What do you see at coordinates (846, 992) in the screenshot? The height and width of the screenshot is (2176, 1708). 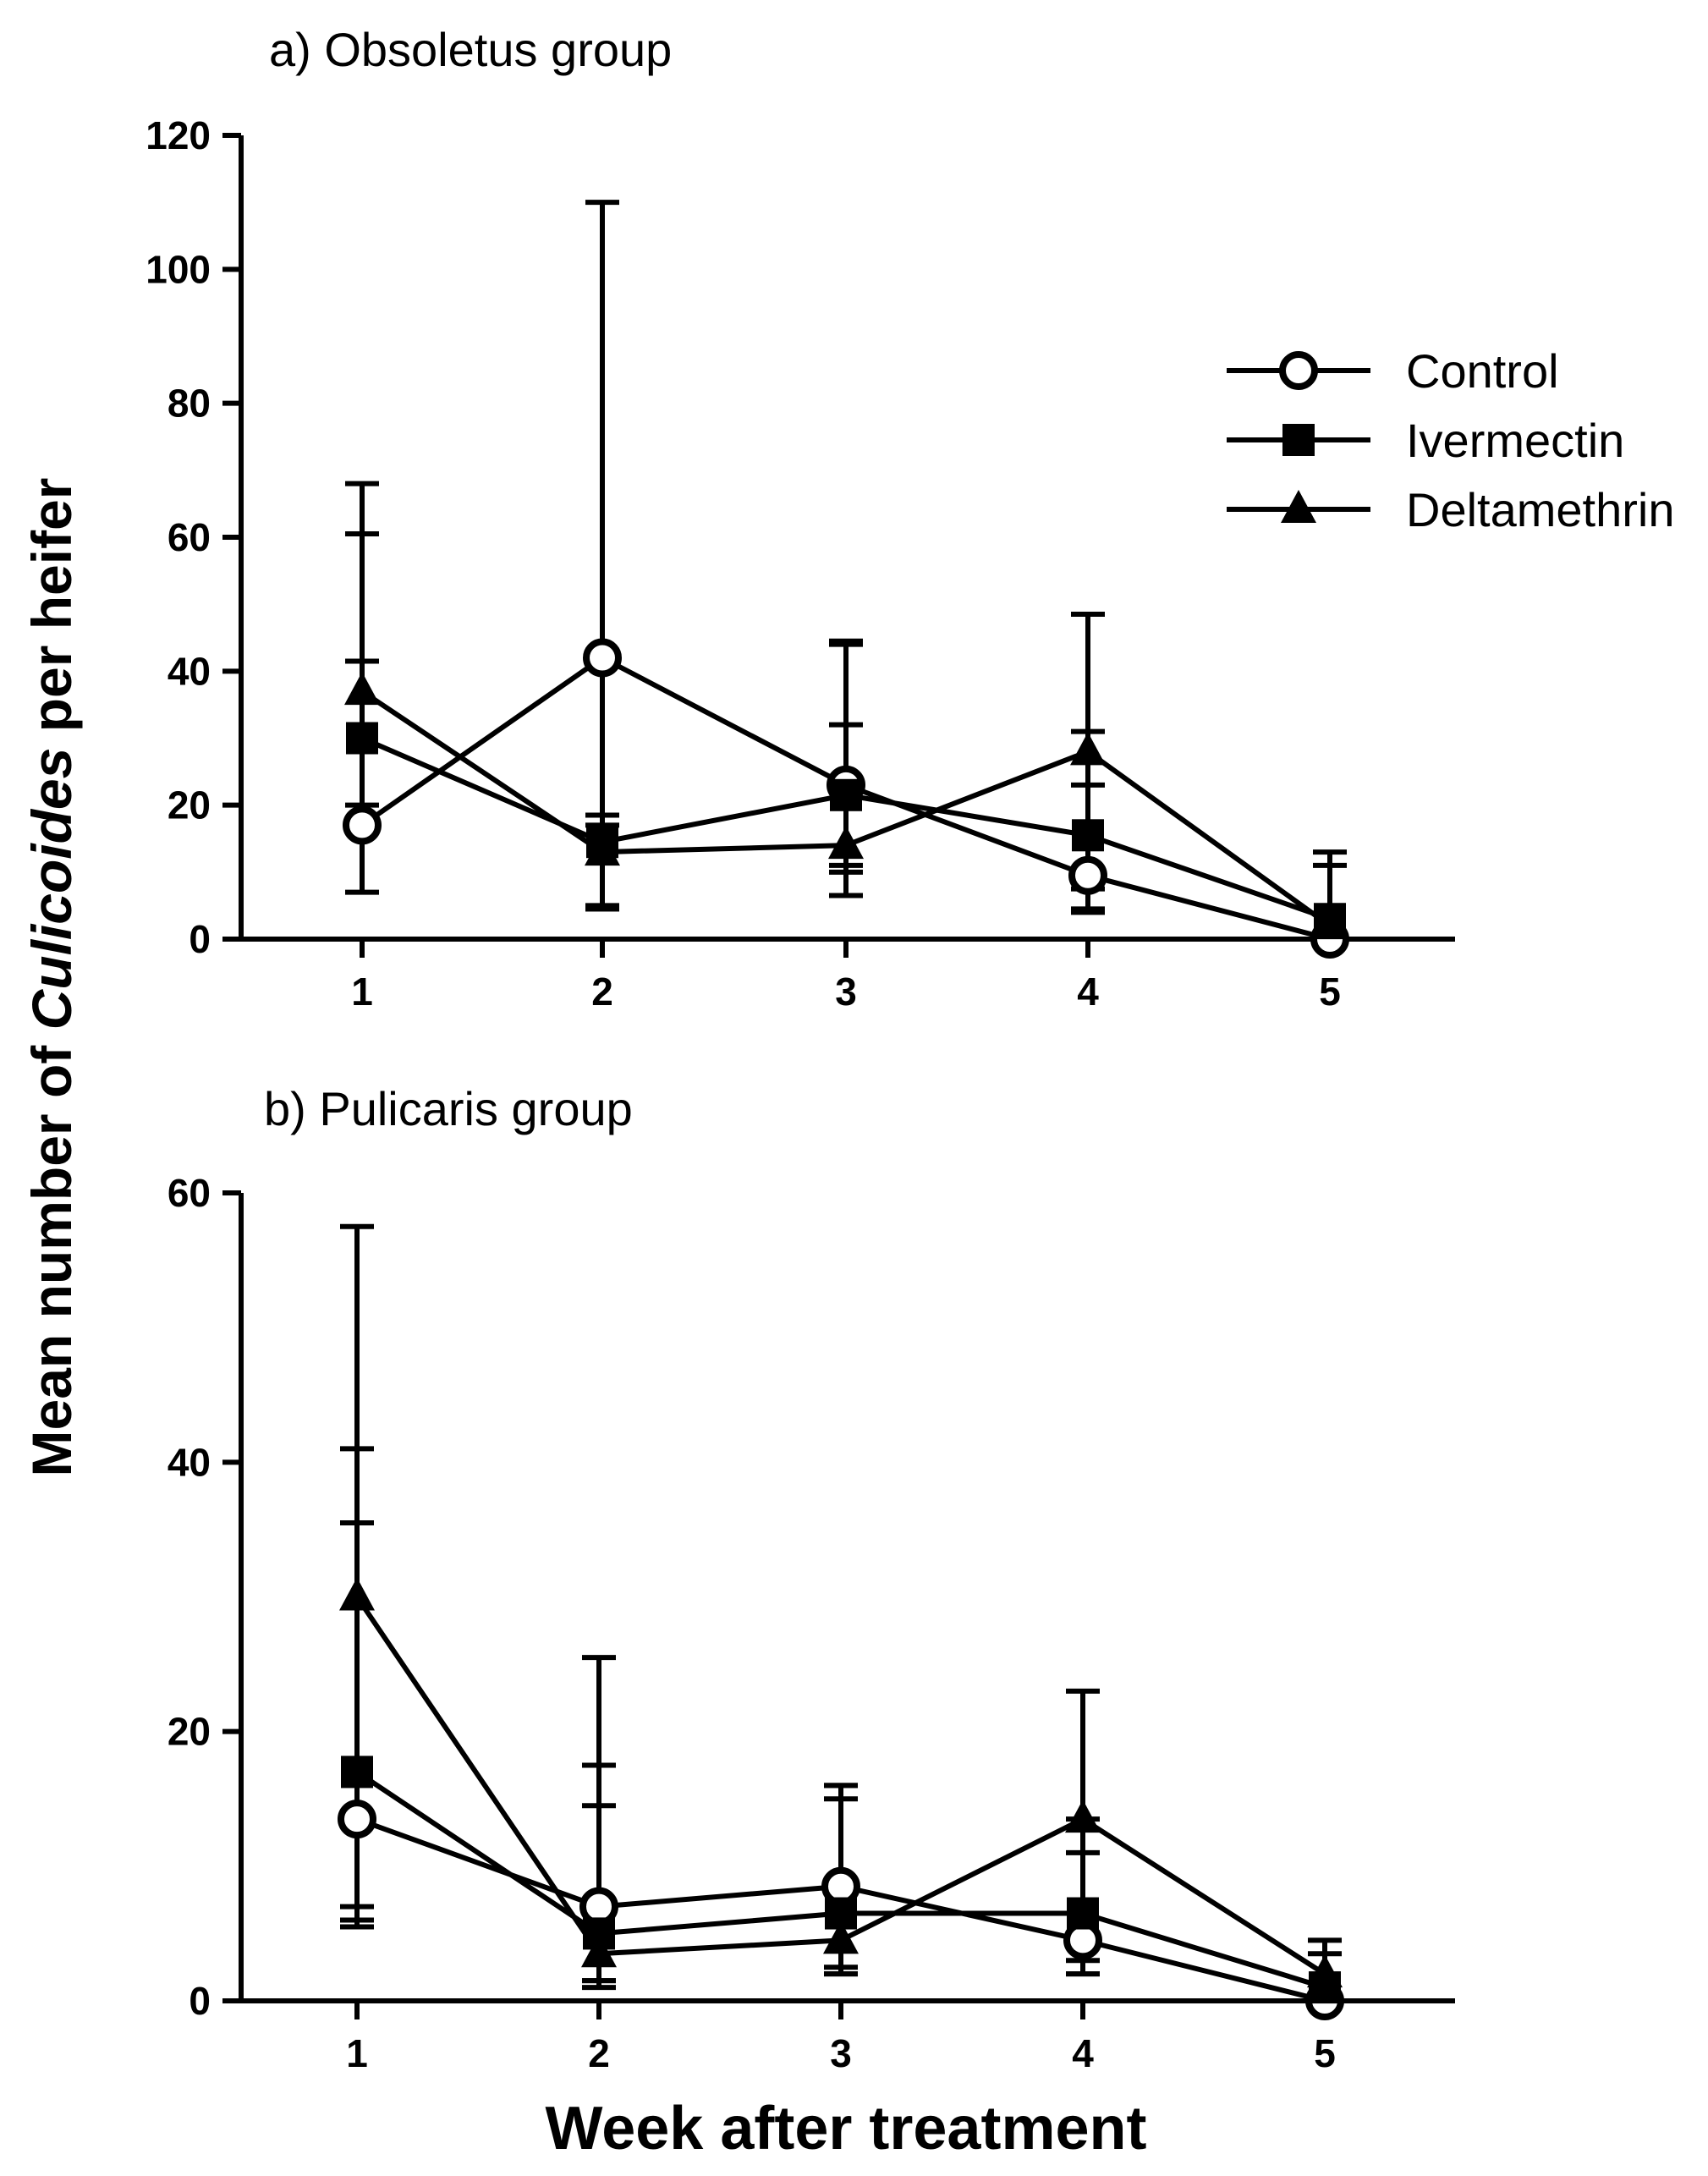 I see `chart-a-x-tick-label: 3` at bounding box center [846, 992].